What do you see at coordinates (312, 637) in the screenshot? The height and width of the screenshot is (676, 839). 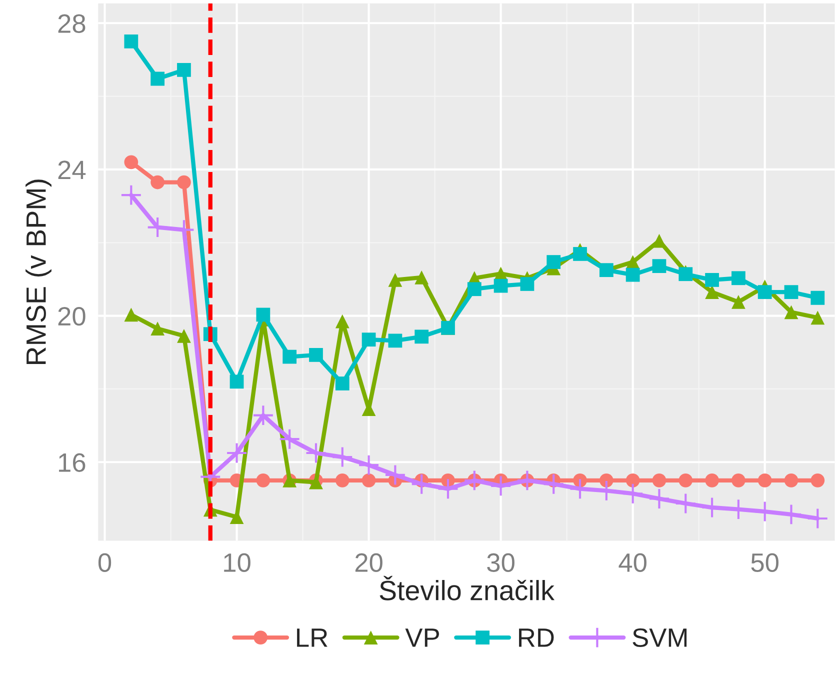 I see `legend-label: LR` at bounding box center [312, 637].